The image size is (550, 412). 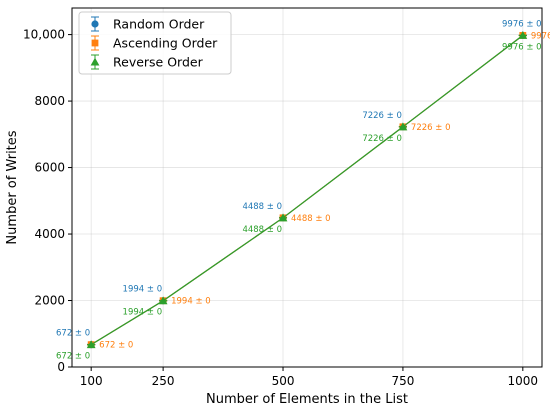 I want to click on legend-item: Reverse Order, so click(x=147, y=62).